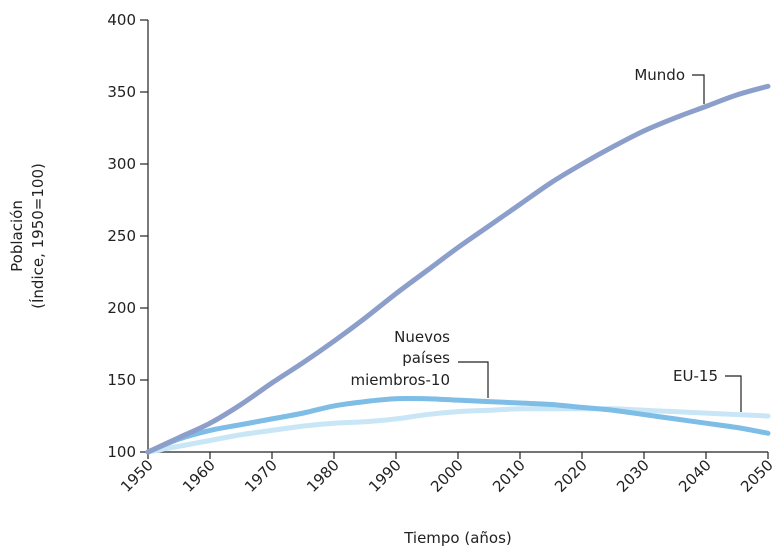 This screenshot has width=779, height=553. What do you see at coordinates (121, 92) in the screenshot?
I see `y-tick-label: 350` at bounding box center [121, 92].